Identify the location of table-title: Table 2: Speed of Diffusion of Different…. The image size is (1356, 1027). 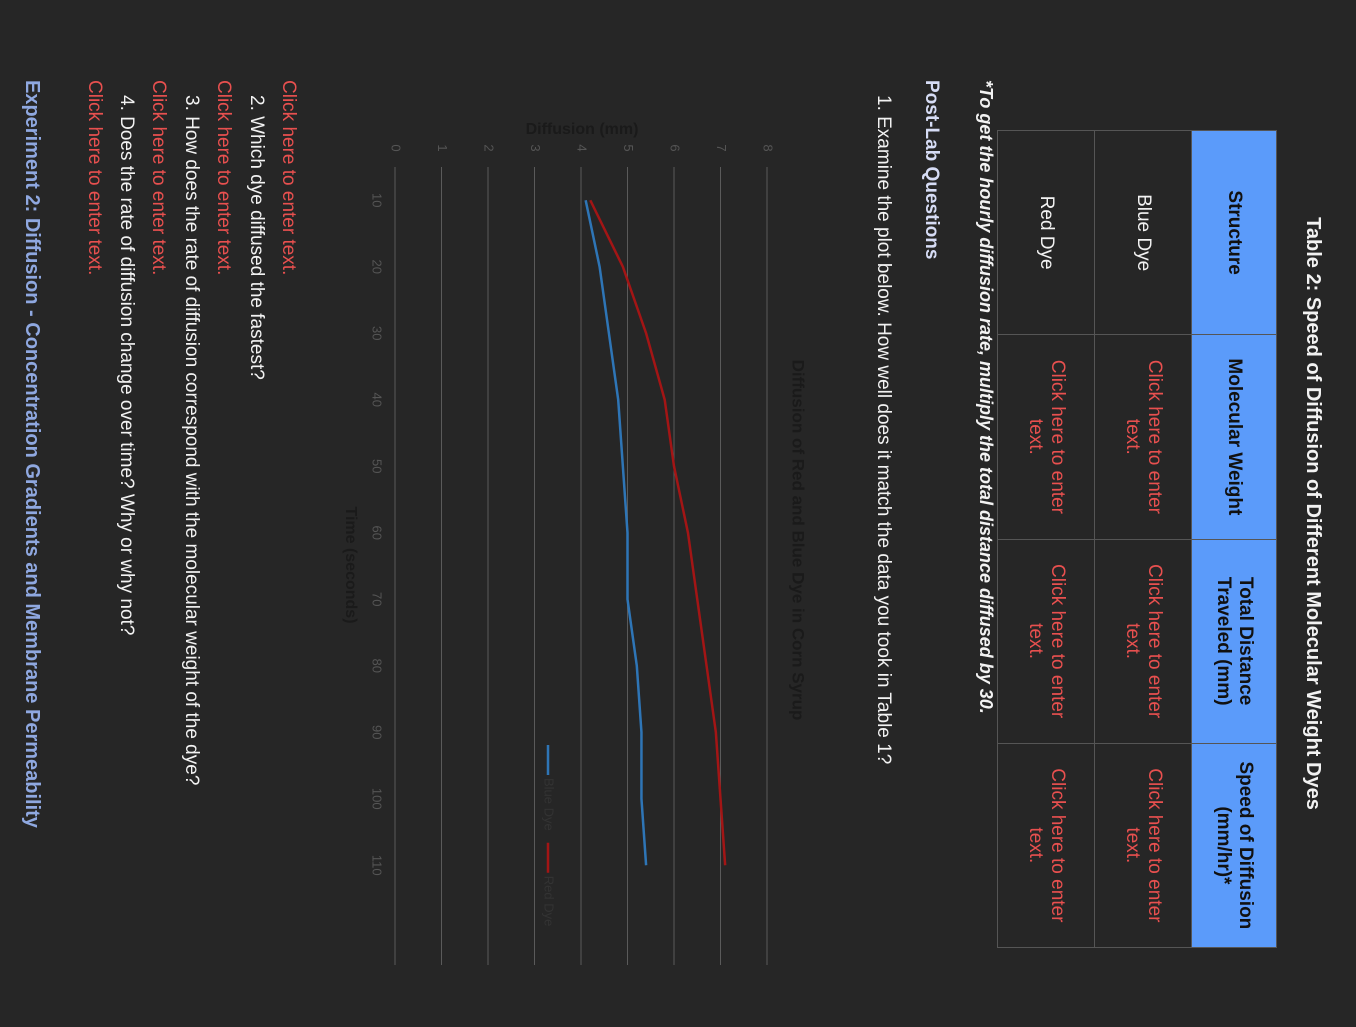
(1313, 513).